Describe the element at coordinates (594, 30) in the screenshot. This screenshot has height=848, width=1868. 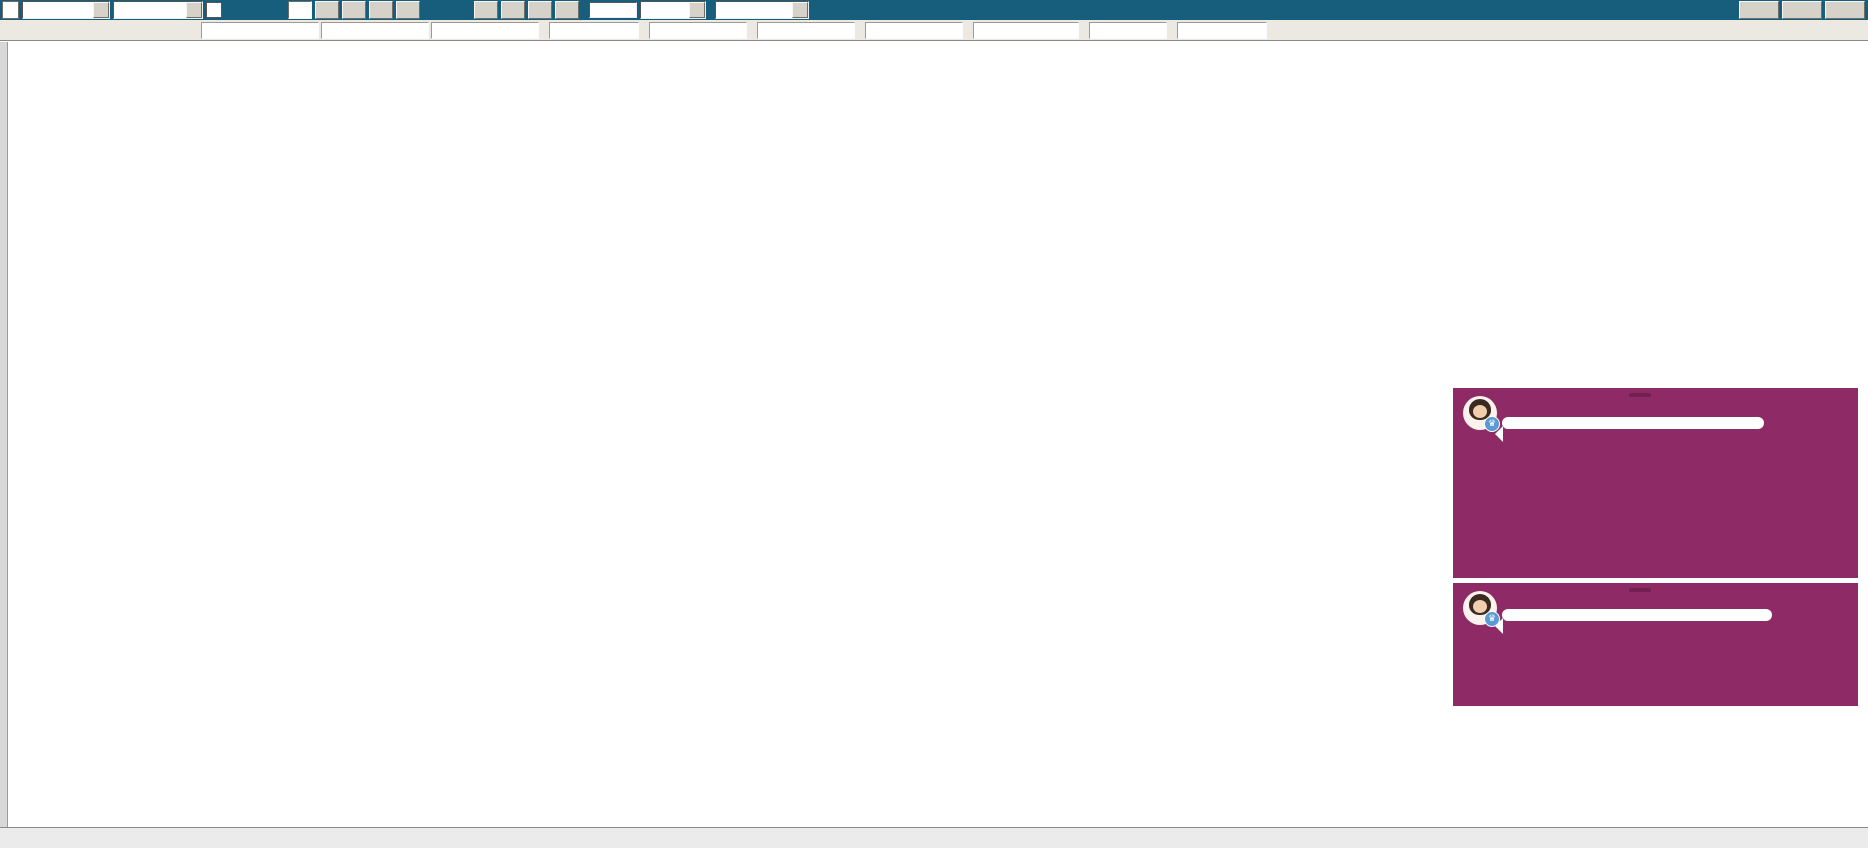
I see `volume-value` at that location.